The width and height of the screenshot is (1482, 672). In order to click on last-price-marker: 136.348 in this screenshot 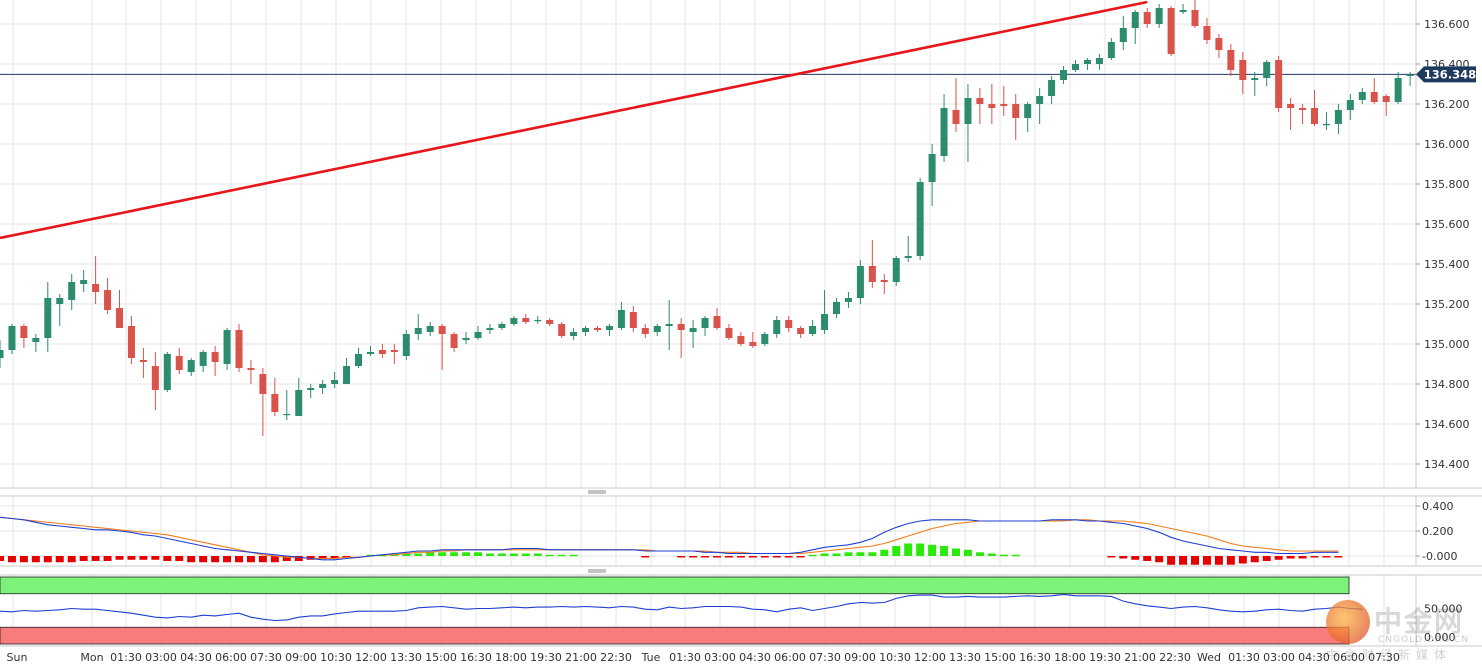, I will do `click(1446, 74)`.